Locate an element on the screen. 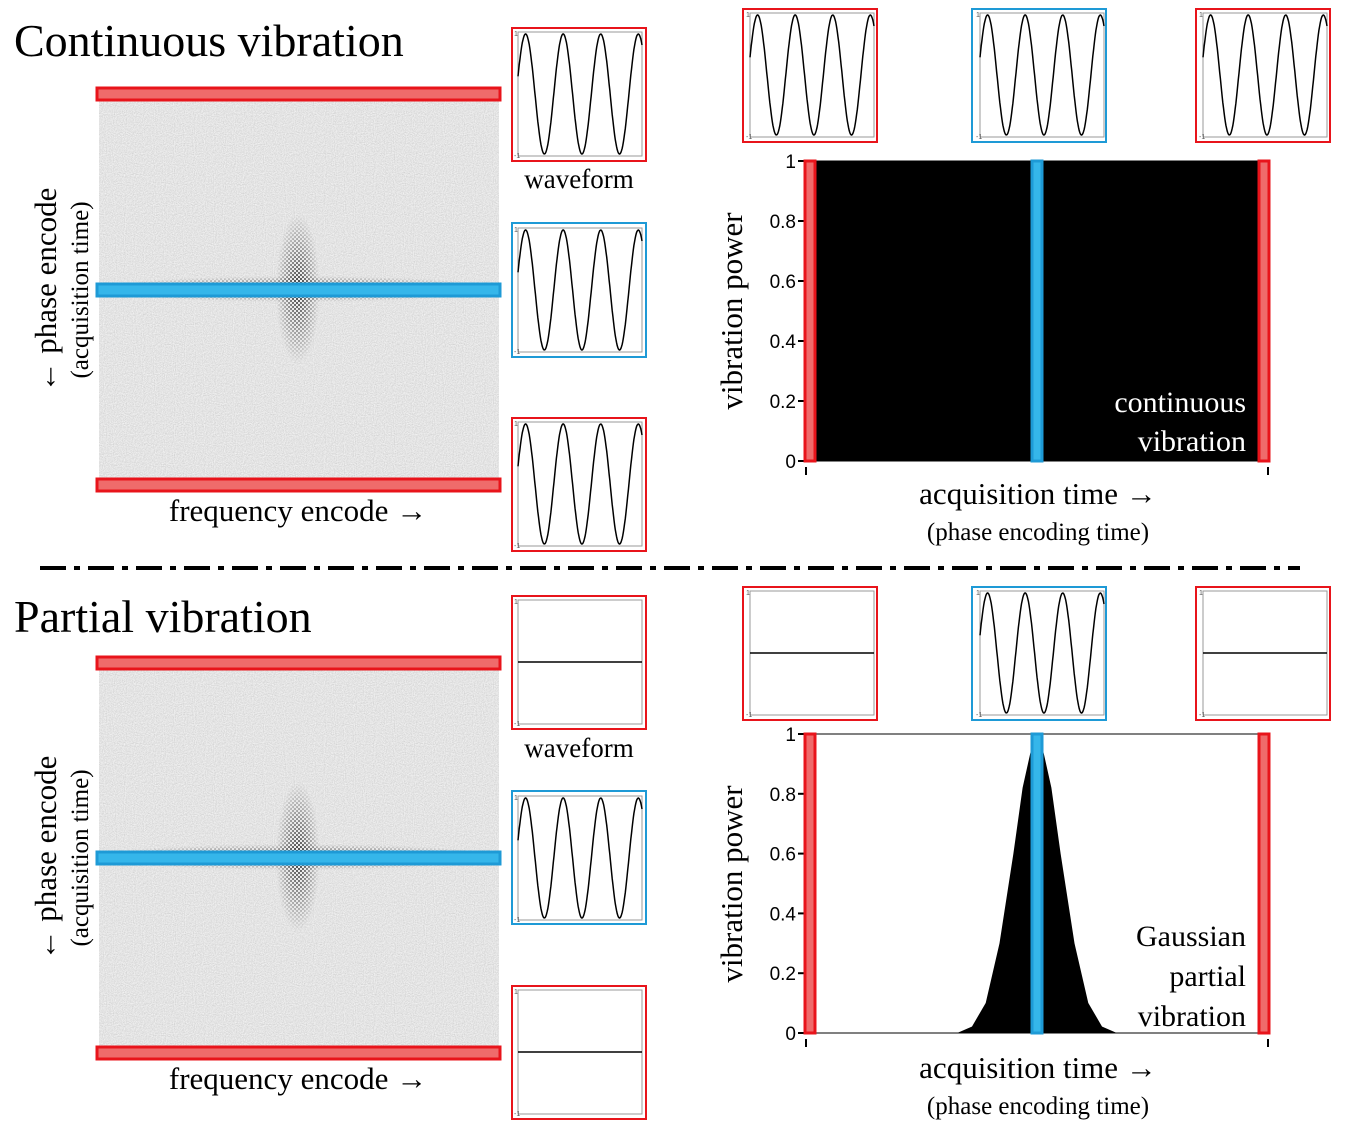 The width and height of the screenshot is (1354, 1125). top-phase-label: ← phase encode is located at coordinates (45, 290).